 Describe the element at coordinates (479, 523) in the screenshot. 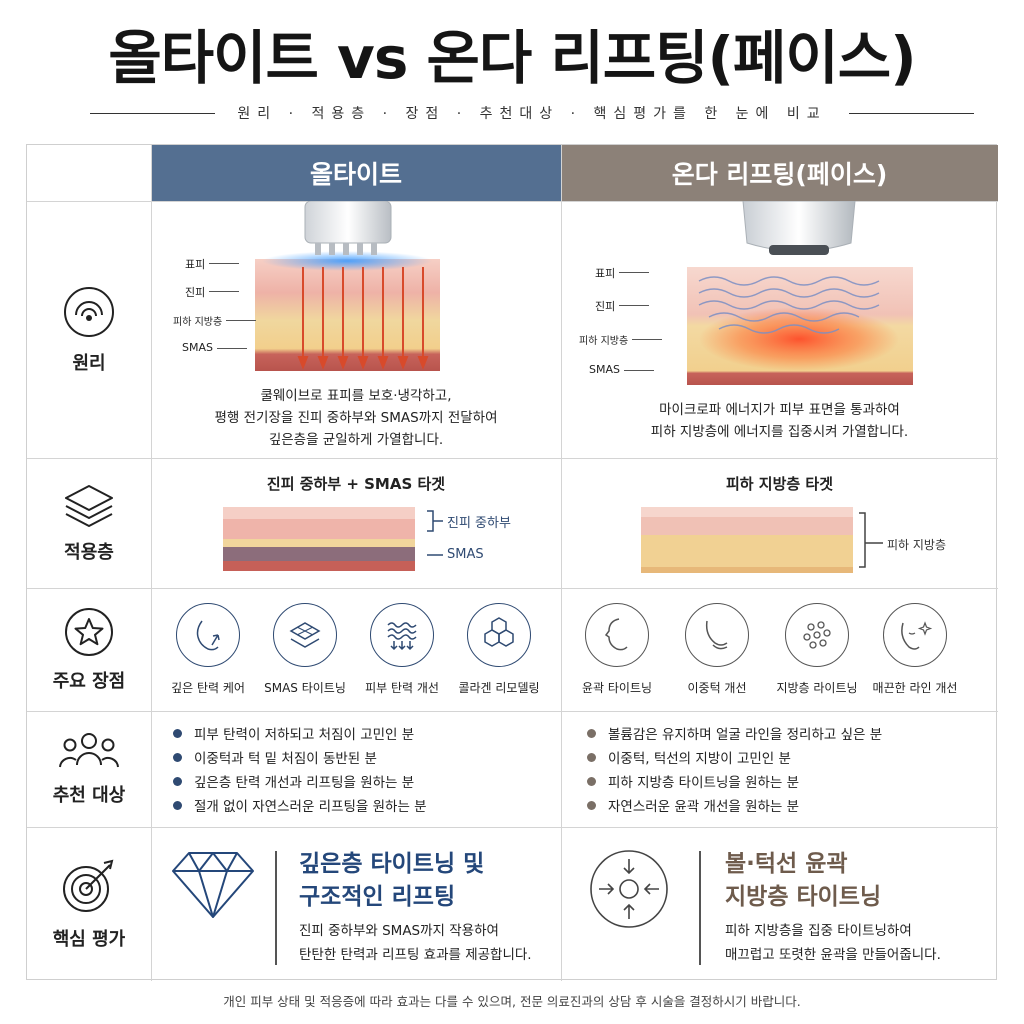

I see `layer-label-dermis: 진피 중하부` at that location.